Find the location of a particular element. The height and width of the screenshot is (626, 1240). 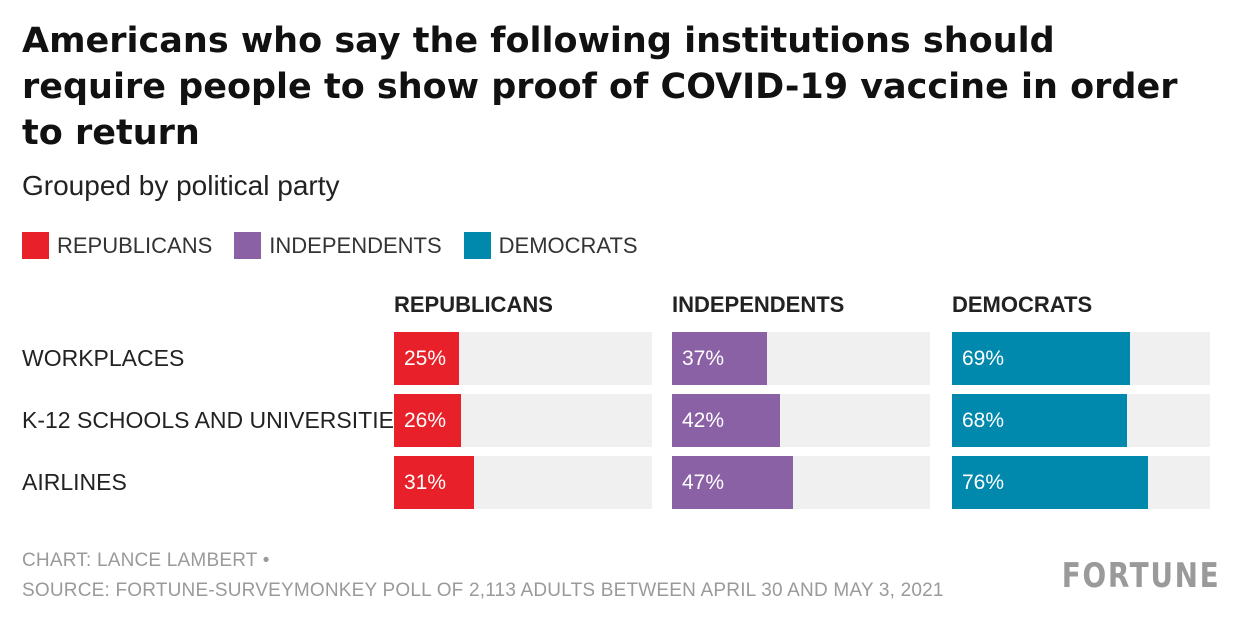

row-label-k-12-schools-and-universities: K-12 SCHOOLS AND UNIVERSITIES is located at coordinates (216, 420).